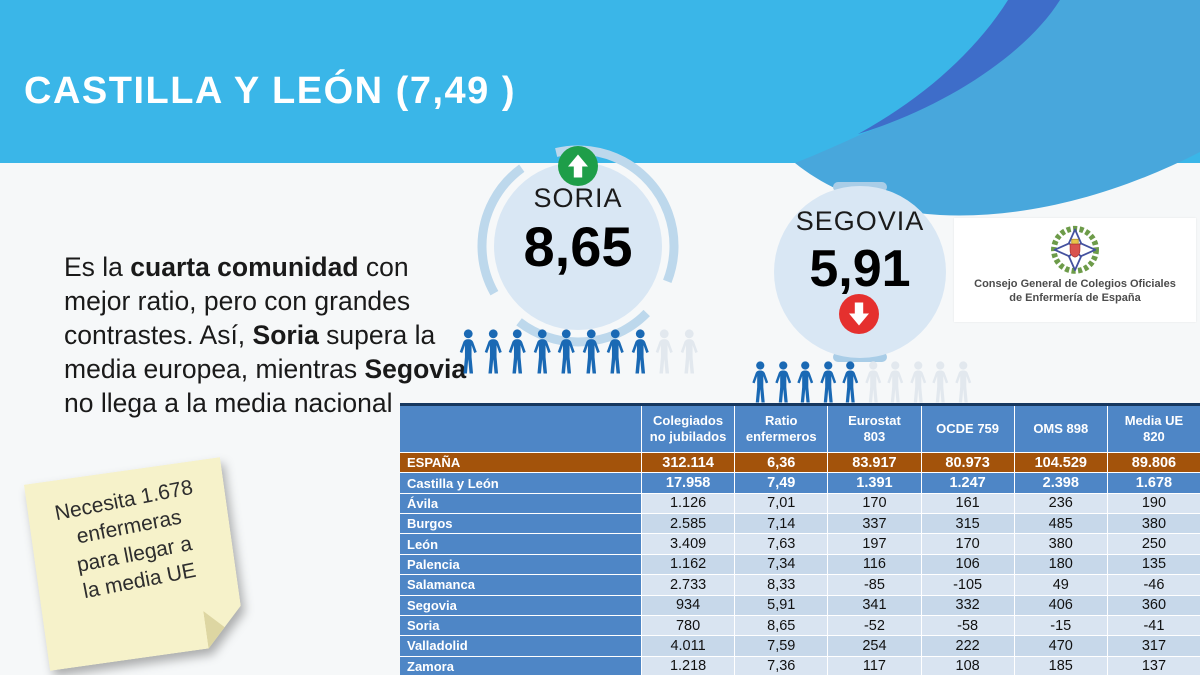 This screenshot has width=1200, height=675. What do you see at coordinates (578, 198) in the screenshot?
I see `soria-label: SORIA` at bounding box center [578, 198].